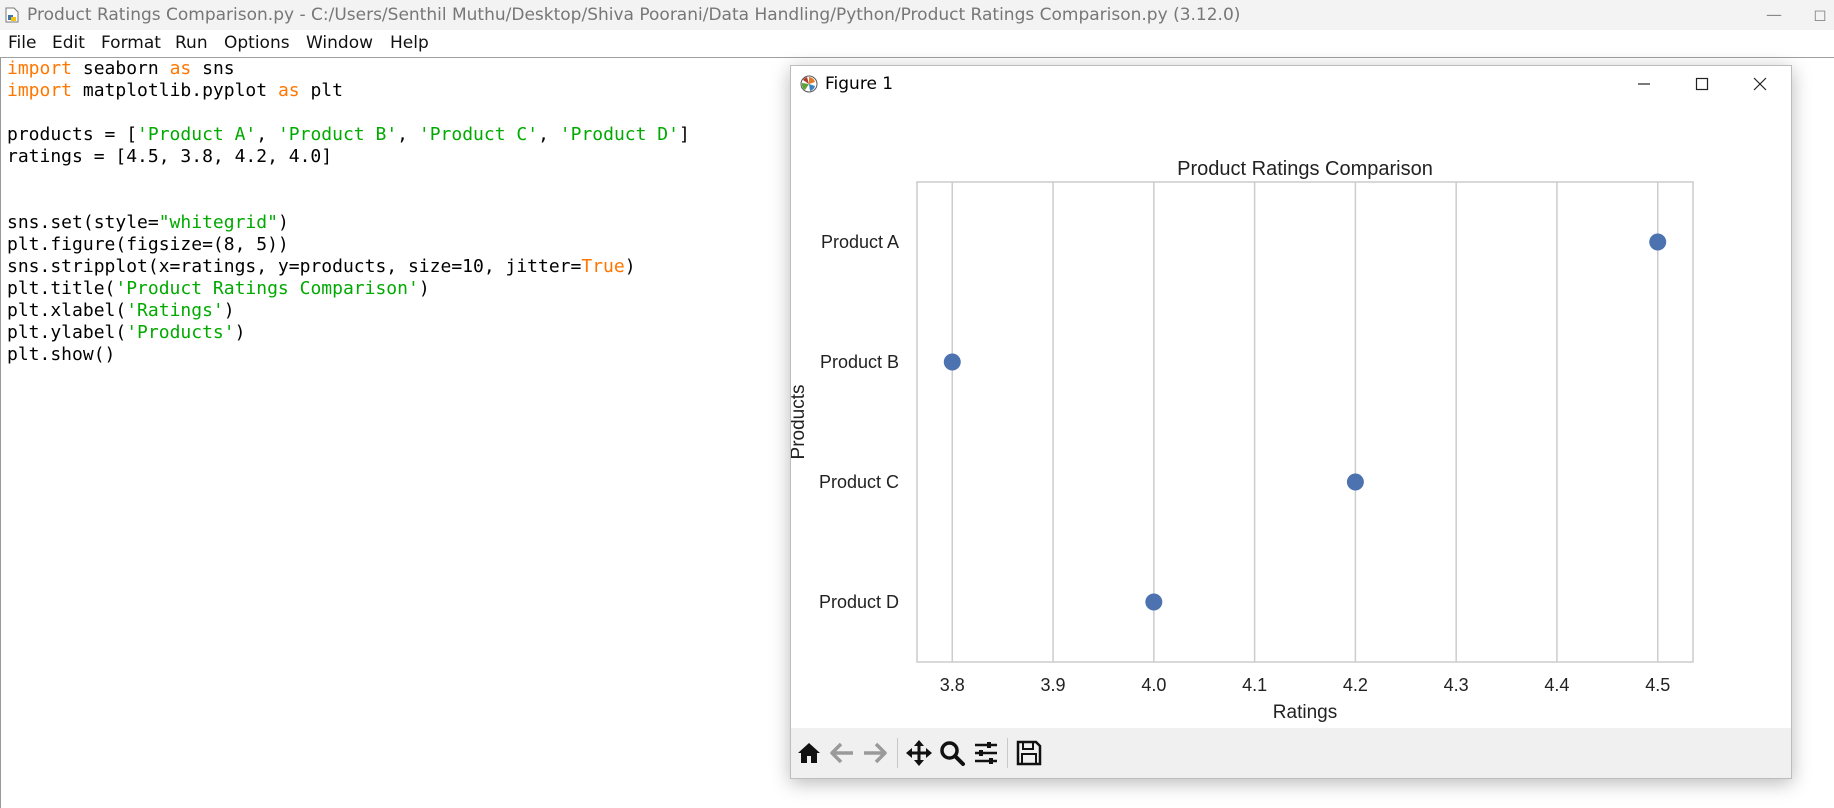 The height and width of the screenshot is (808, 1834). I want to click on code-line: import matplotlib.pyplot as plt, so click(175, 91).